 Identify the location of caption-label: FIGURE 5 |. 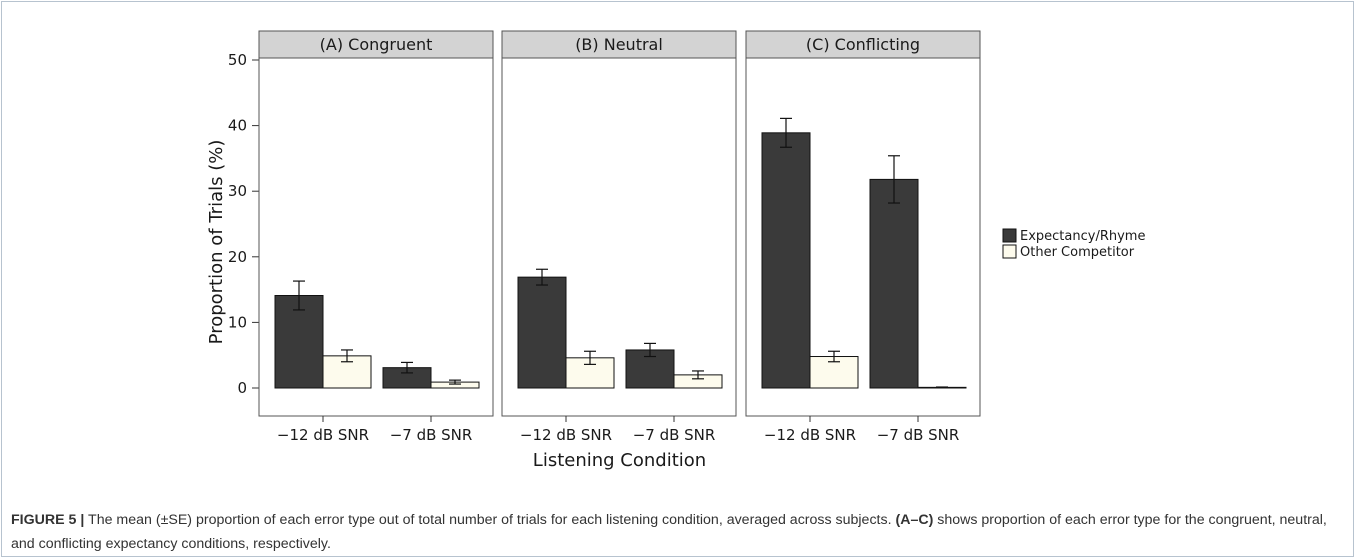
(48, 520).